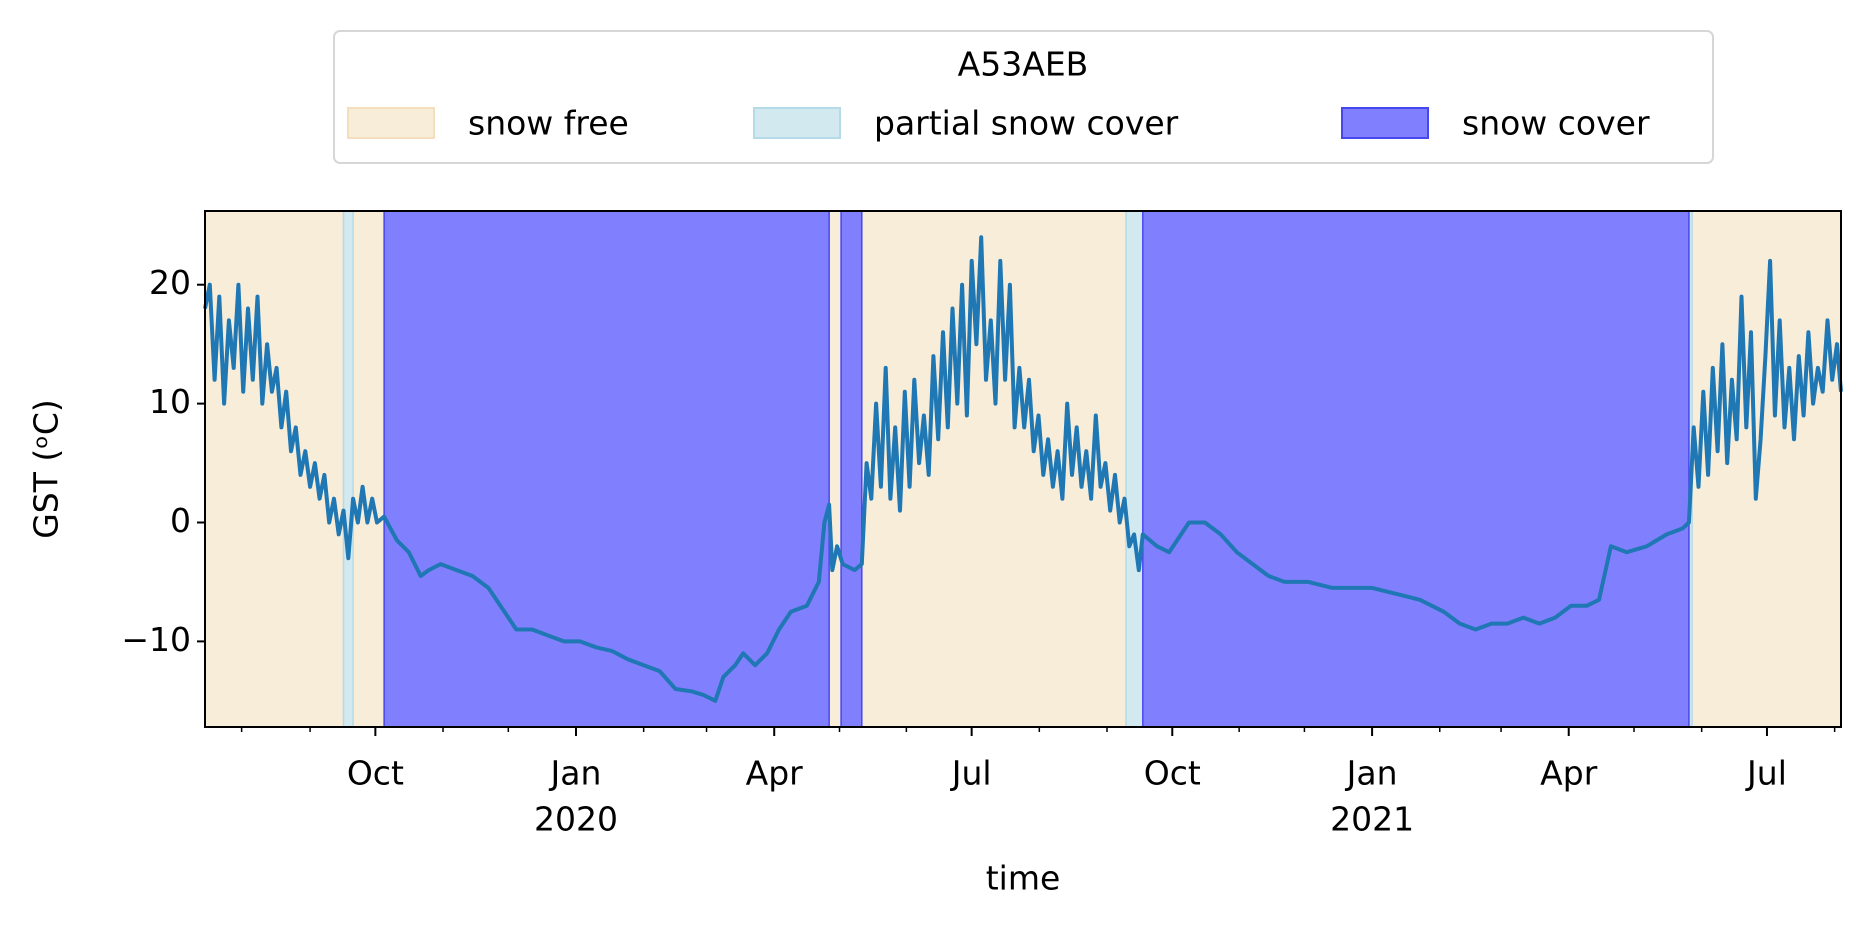 The width and height of the screenshot is (1861, 927). What do you see at coordinates (1556, 123) in the screenshot?
I see `legend-label: snow cover` at bounding box center [1556, 123].